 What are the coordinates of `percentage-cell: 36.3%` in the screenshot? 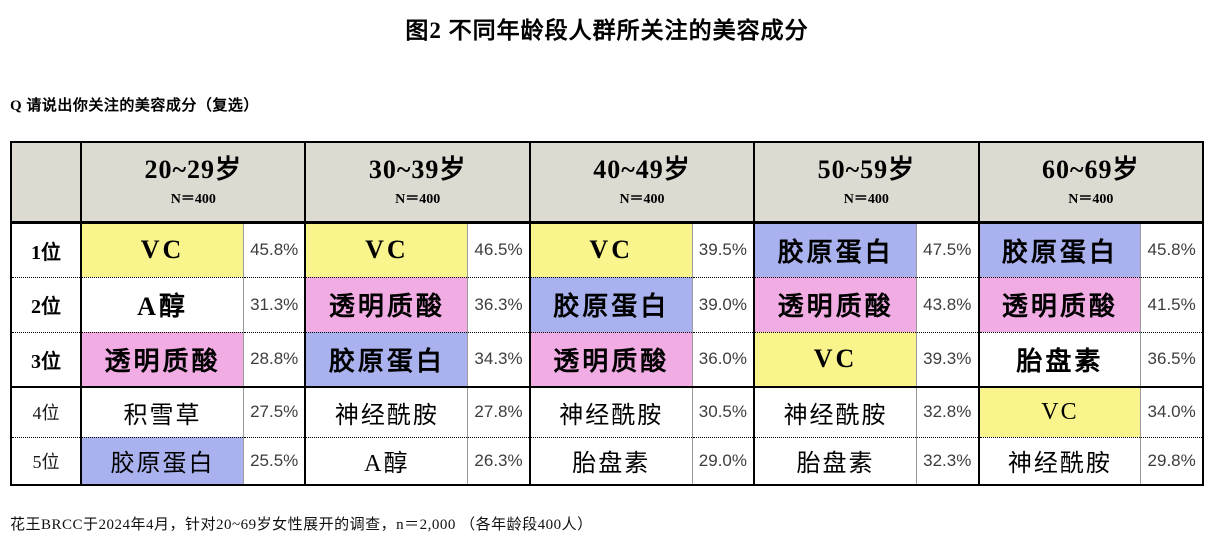 It's located at (498, 304).